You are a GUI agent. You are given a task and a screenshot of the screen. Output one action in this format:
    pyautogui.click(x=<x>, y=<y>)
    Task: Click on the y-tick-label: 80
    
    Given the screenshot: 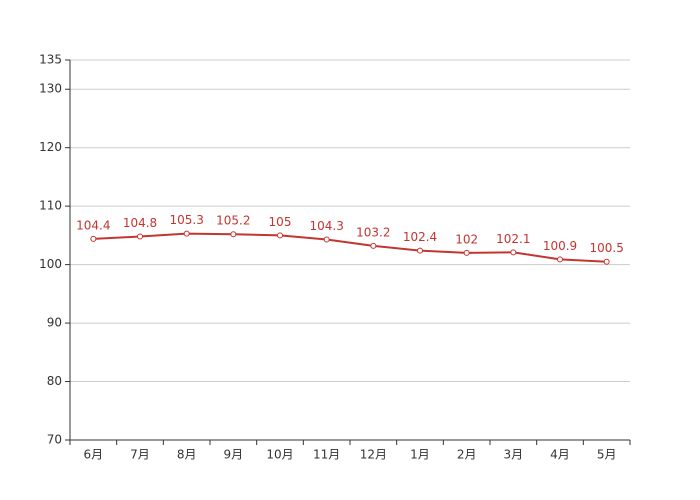 What is the action you would take?
    pyautogui.click(x=54, y=381)
    